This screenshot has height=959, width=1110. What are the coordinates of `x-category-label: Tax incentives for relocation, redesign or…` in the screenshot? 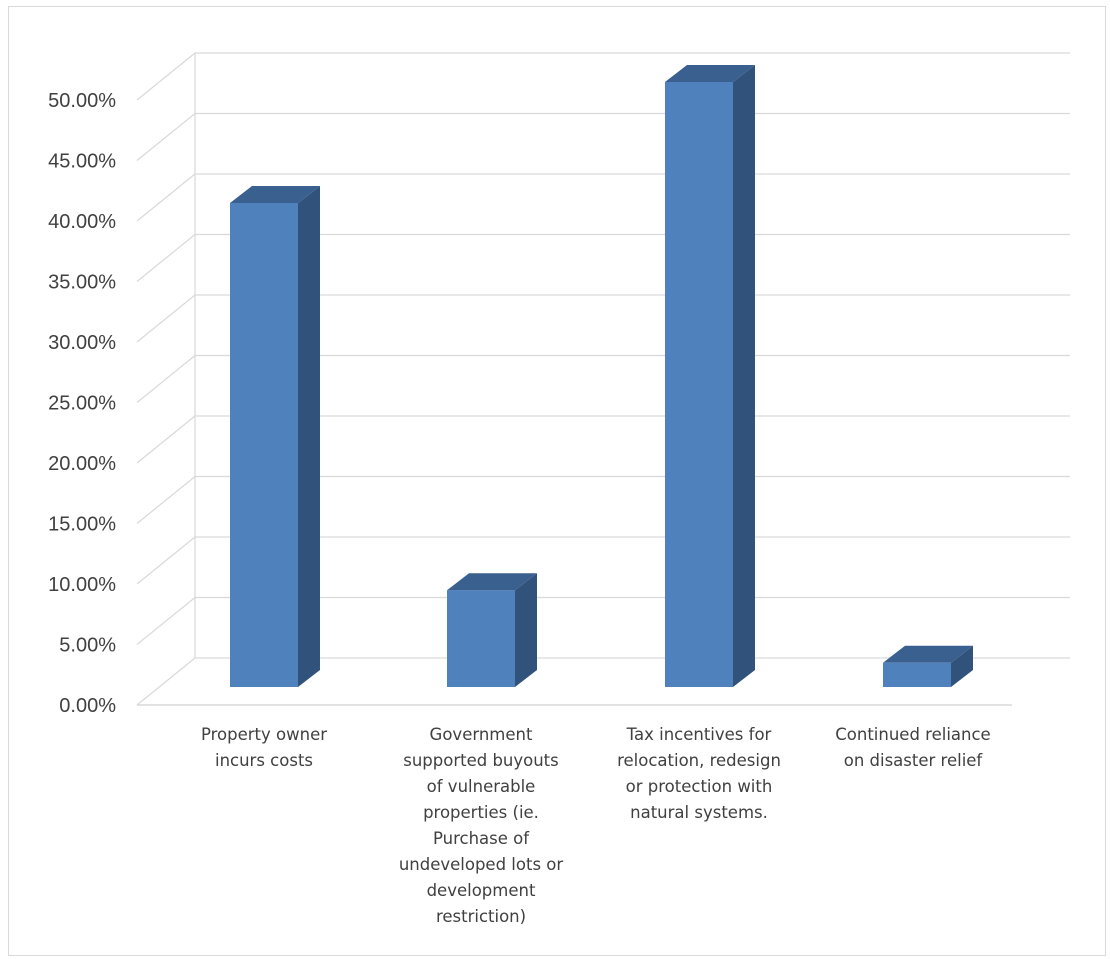 It's located at (699, 773).